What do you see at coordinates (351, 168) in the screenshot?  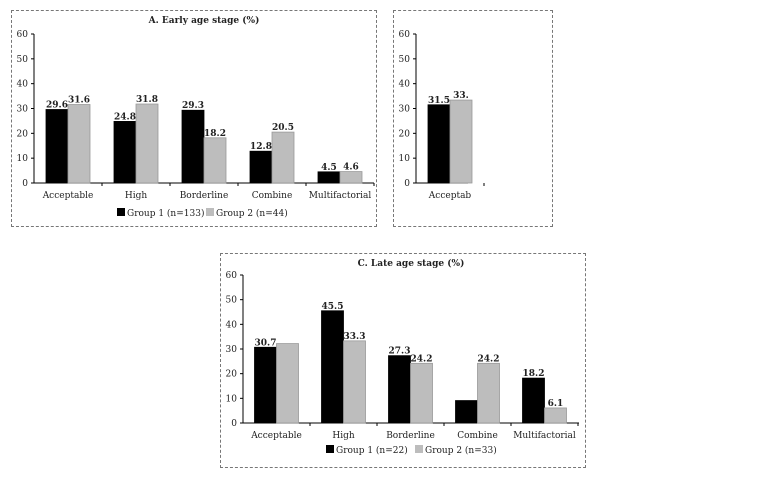 I see `data-label: 4.6` at bounding box center [351, 168].